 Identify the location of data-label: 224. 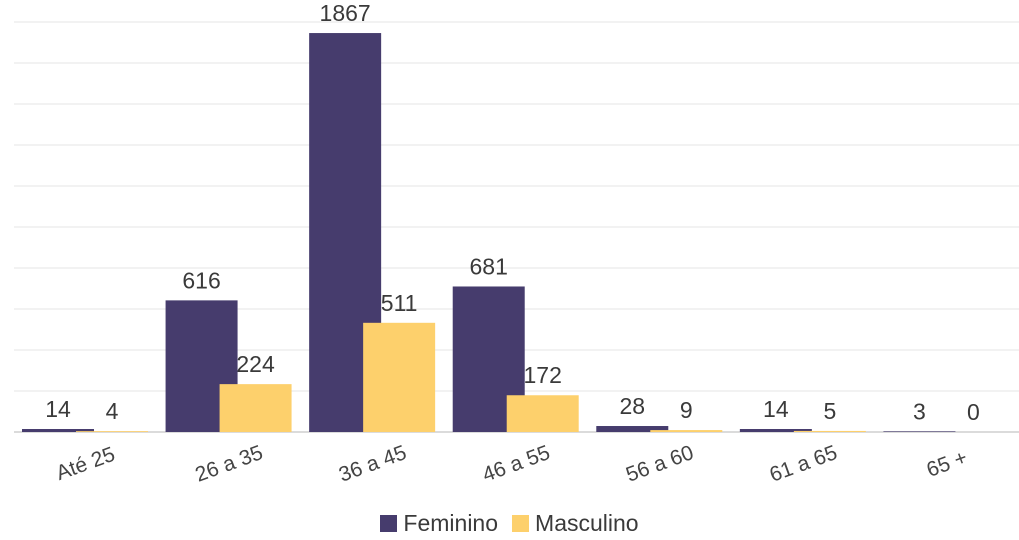
(255, 364).